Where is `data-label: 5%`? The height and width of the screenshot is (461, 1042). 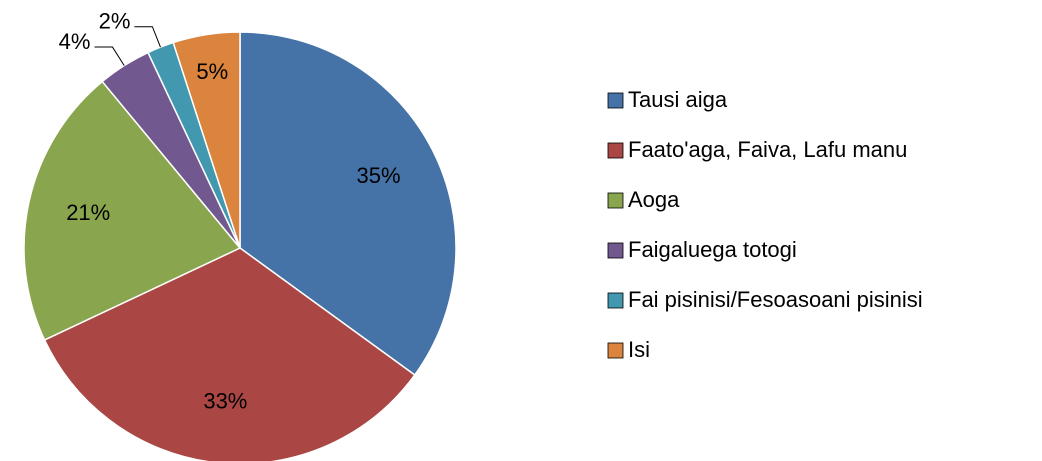 data-label: 5% is located at coordinates (212, 71).